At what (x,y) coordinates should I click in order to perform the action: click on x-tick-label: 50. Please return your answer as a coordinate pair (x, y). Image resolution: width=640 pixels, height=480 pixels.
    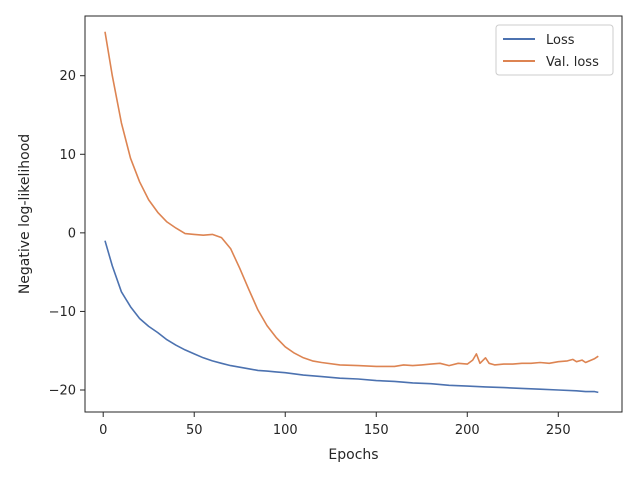
    Looking at the image, I should click on (194, 430).